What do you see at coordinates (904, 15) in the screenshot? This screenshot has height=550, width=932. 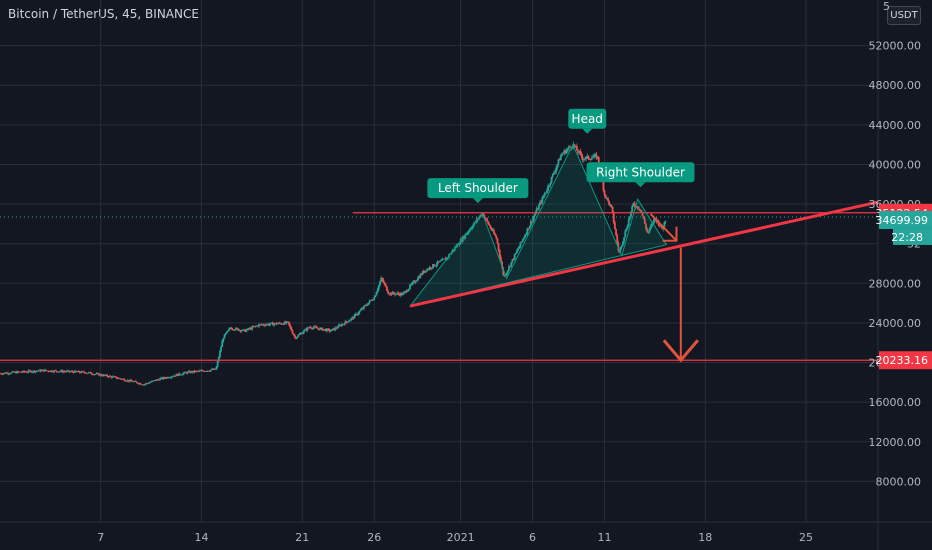 I see `currency-unit-button: USDT` at bounding box center [904, 15].